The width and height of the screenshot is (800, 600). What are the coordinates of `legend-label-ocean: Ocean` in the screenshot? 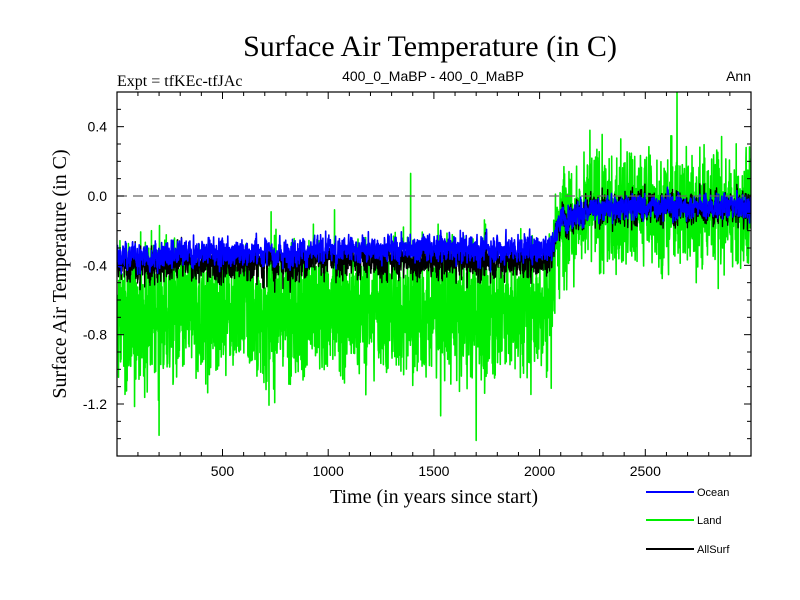 It's located at (713, 493).